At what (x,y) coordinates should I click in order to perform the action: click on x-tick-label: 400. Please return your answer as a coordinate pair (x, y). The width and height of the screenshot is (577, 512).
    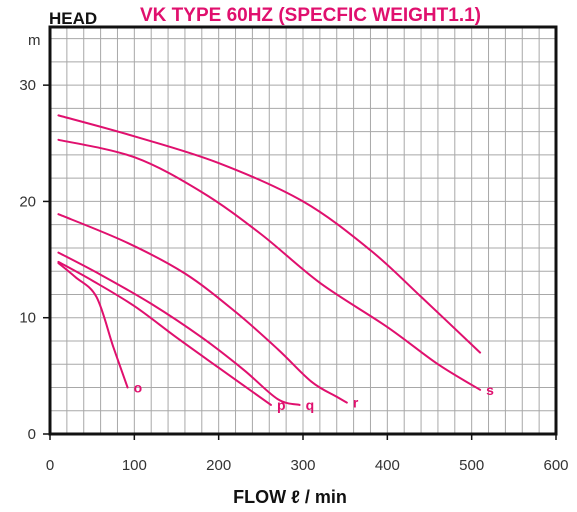
    Looking at the image, I should click on (387, 465).